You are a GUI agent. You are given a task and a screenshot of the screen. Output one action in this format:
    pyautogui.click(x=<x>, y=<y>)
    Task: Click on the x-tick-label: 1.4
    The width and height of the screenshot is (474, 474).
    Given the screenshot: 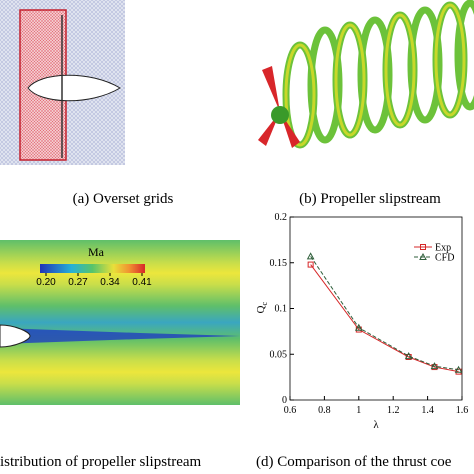 What is the action you would take?
    pyautogui.click(x=427, y=410)
    